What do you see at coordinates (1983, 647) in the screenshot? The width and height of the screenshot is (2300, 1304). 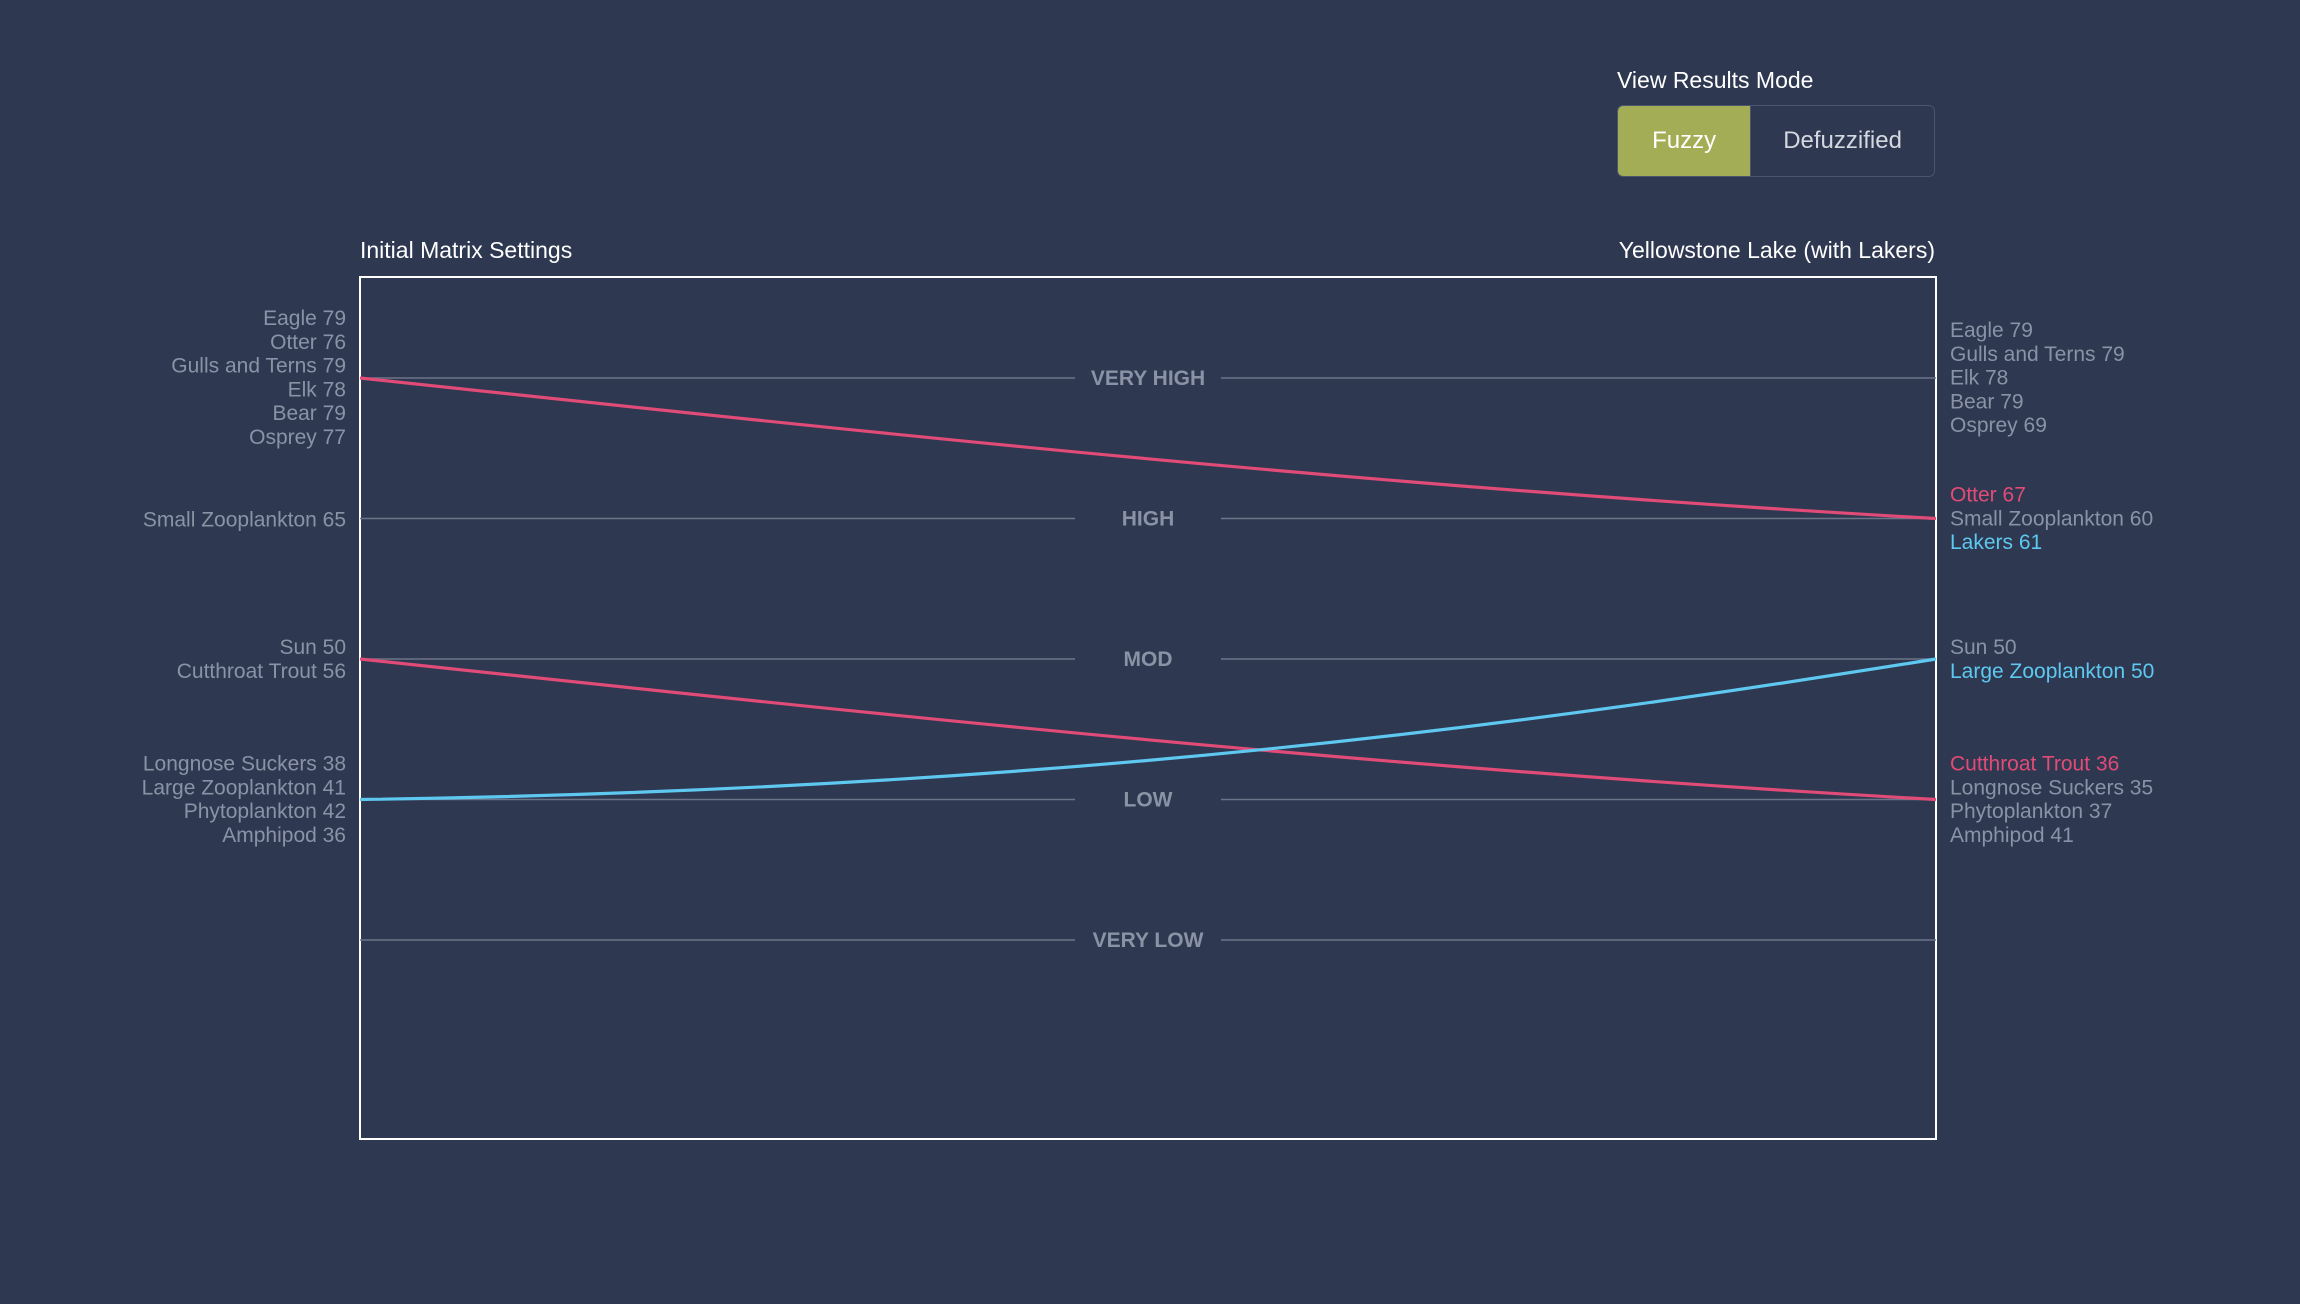 I see `right-node-sun: Sun 50` at bounding box center [1983, 647].